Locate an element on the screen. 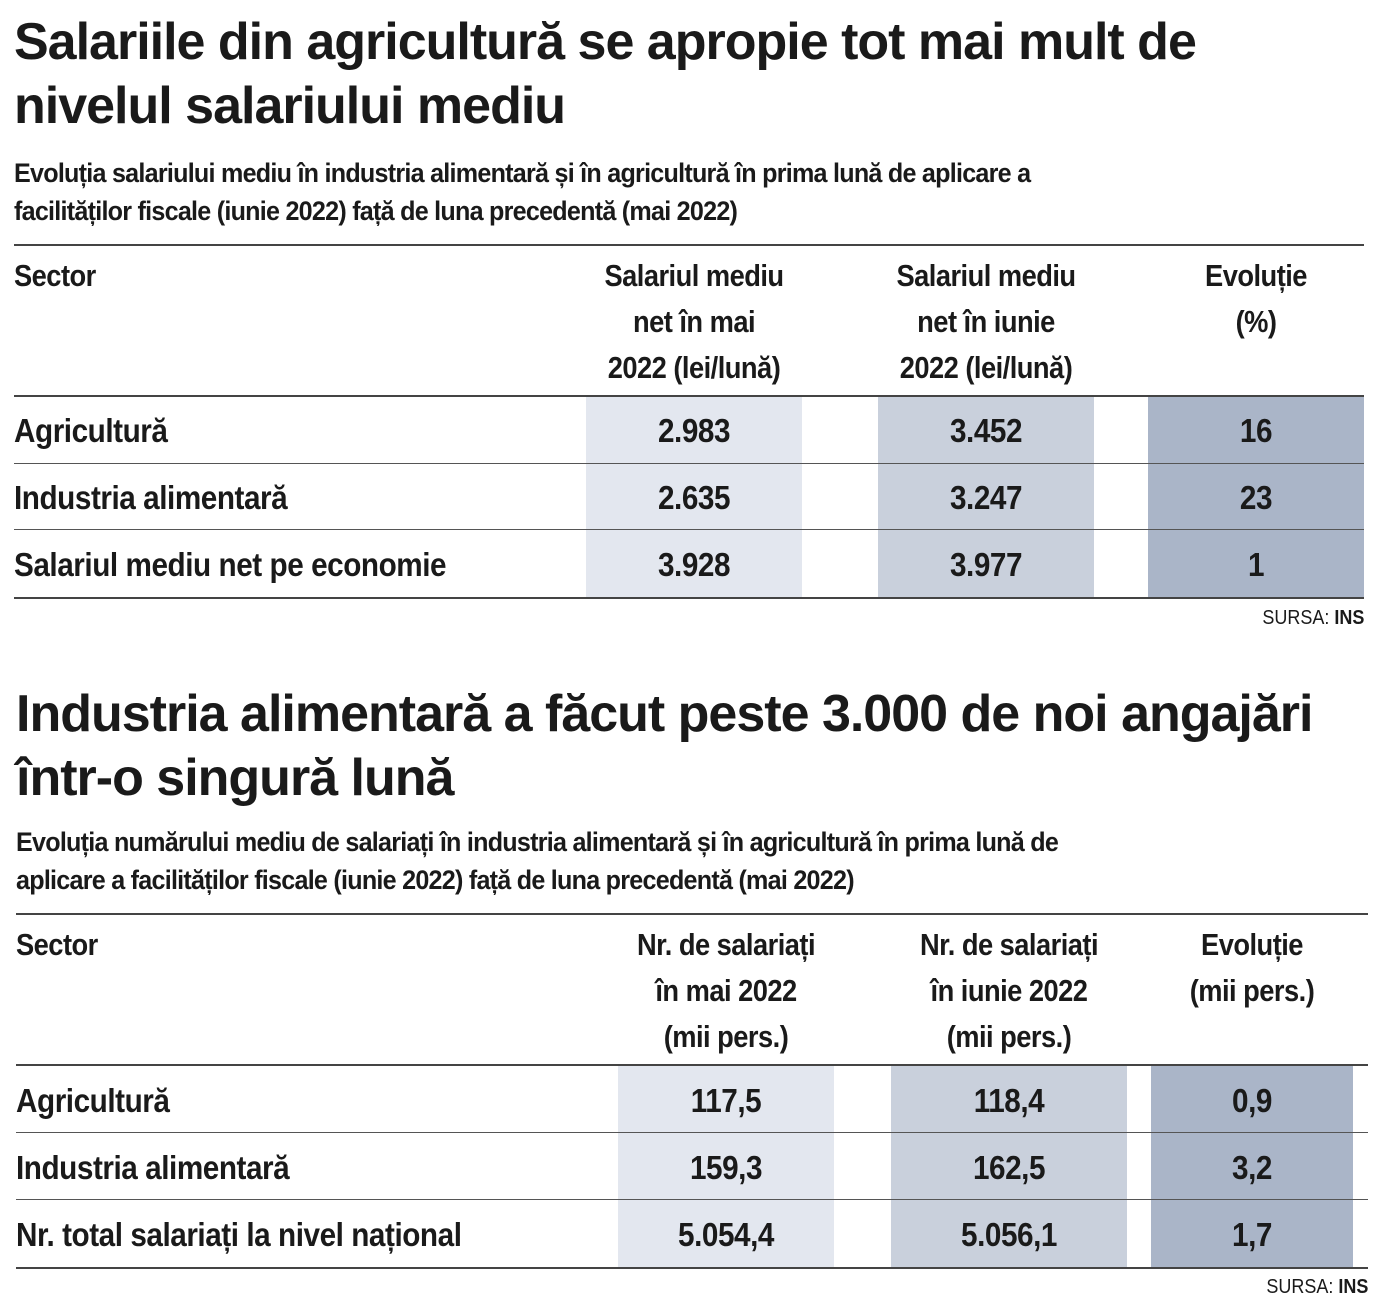 Image resolution: width=1394 pixels, height=1316 pixels. salary-evolution-column-band is located at coordinates (1256, 497).